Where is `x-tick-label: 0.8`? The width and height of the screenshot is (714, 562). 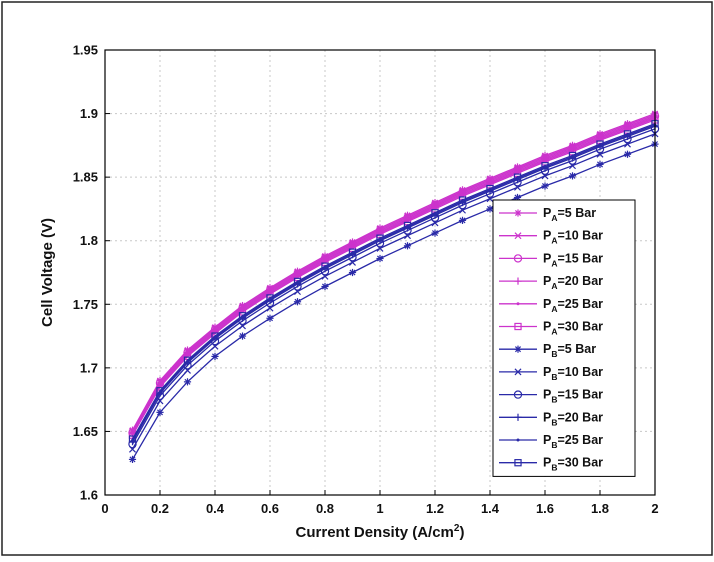
x-tick-label: 0.8 is located at coordinates (325, 508).